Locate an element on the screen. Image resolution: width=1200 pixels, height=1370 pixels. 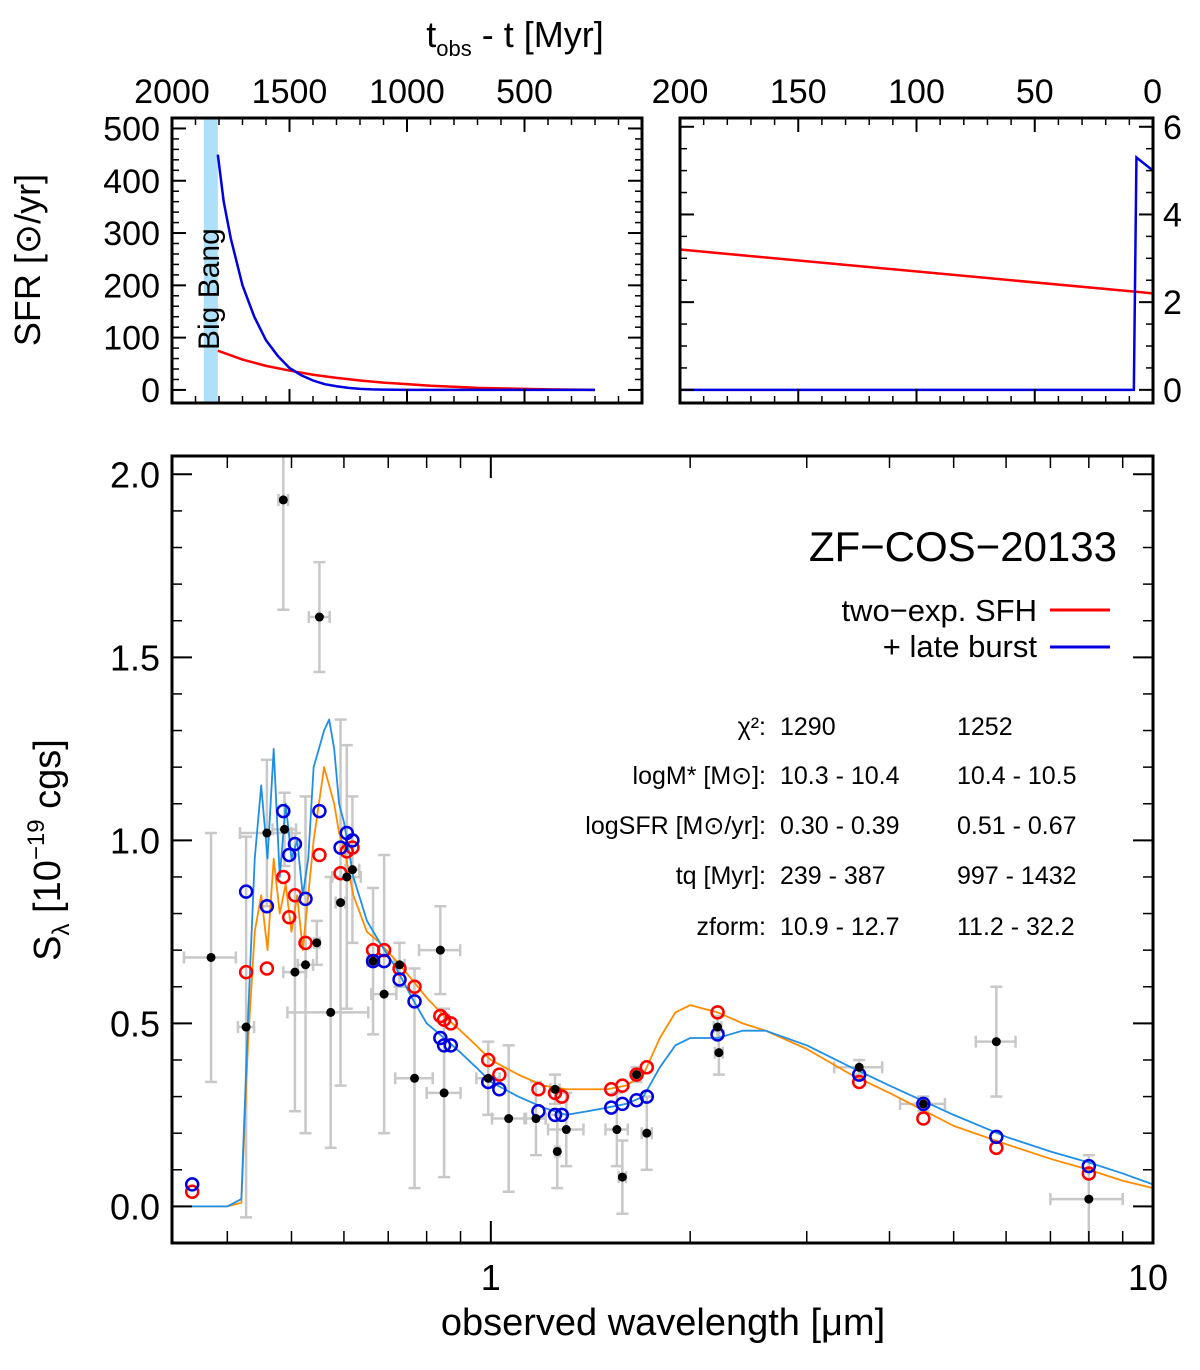
sfh-right-ticks: 200 150 100 50 0 0 2 4 6 is located at coordinates (917, 241).